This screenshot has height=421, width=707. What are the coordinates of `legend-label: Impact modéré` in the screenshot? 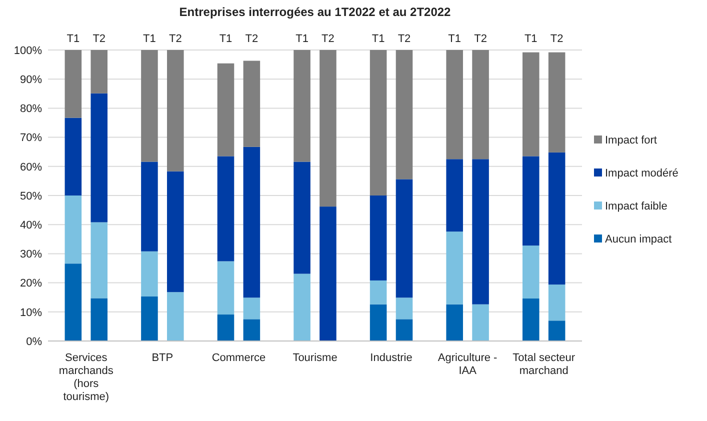 It's located at (641, 173).